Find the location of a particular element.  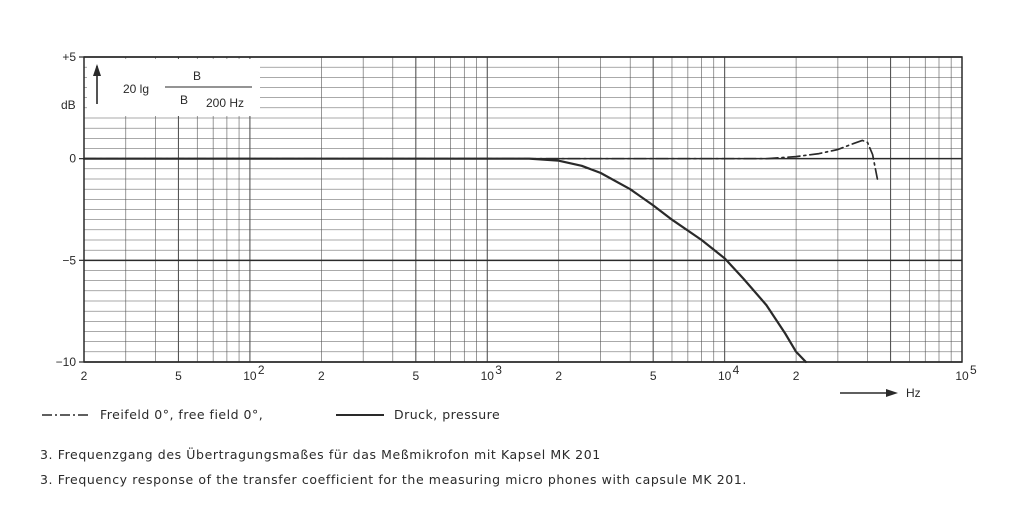

y-tick-label: 0 is located at coordinates (72, 159).